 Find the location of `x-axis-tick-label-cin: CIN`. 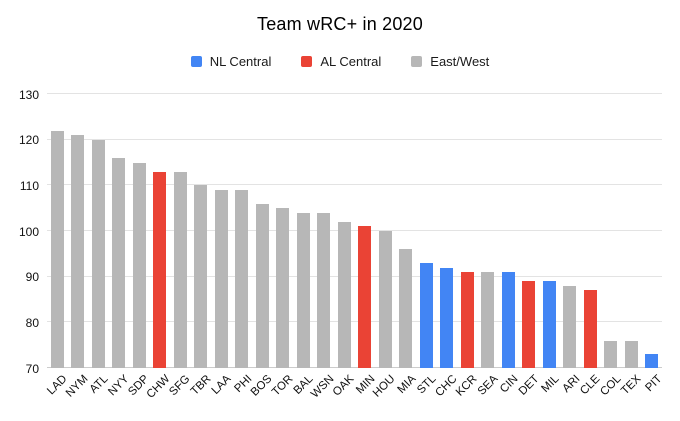

x-axis-tick-label-cin: CIN is located at coordinates (509, 384).